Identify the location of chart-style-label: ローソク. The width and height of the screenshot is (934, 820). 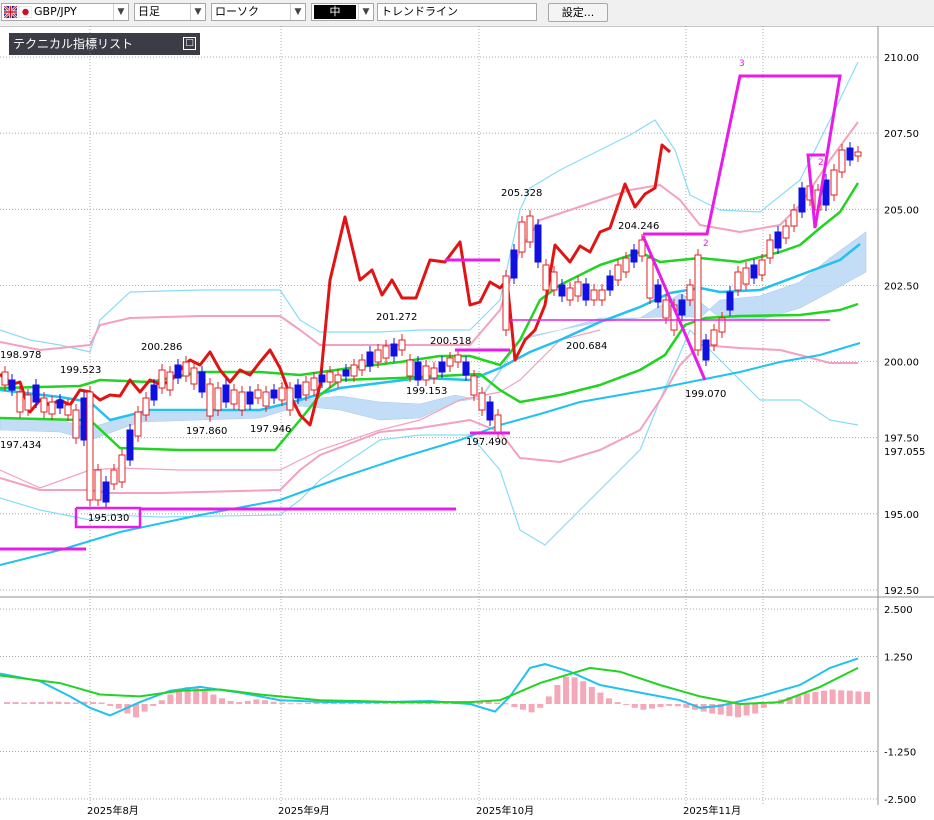
(237, 11).